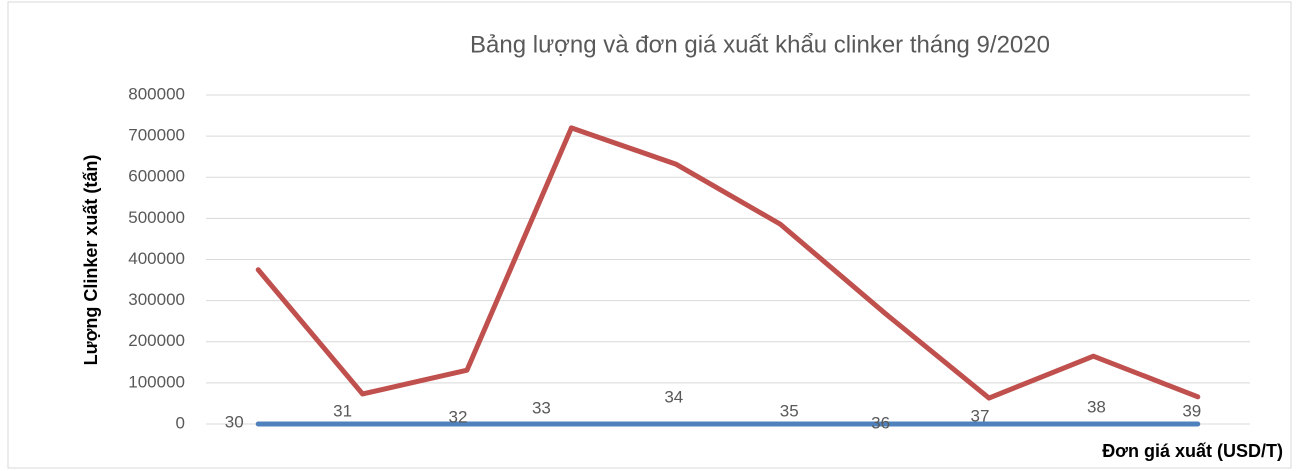  Describe the element at coordinates (1096, 406) in the screenshot. I see `data-label: 38` at that location.